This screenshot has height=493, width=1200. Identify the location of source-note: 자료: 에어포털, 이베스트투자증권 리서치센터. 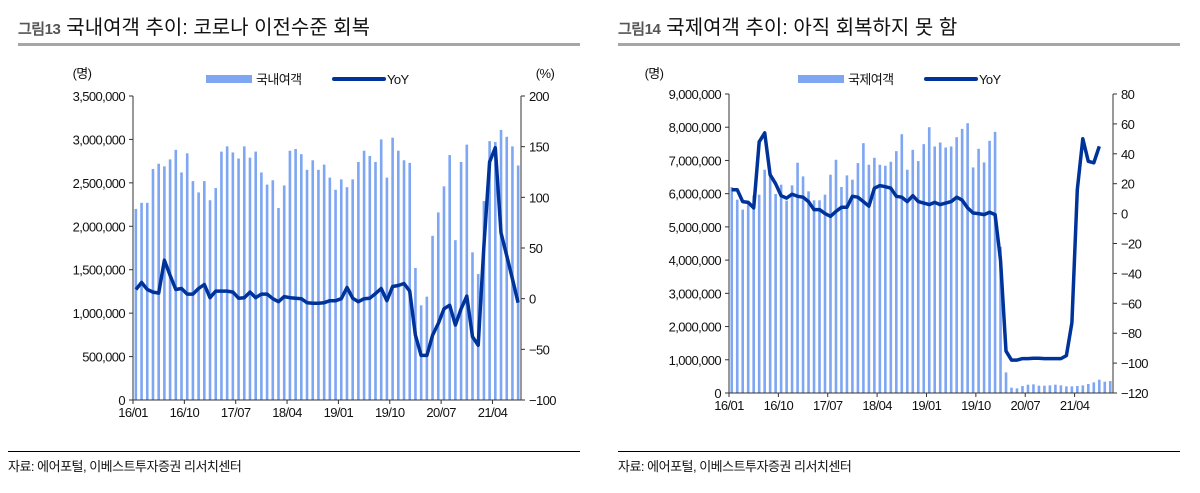
(735, 466).